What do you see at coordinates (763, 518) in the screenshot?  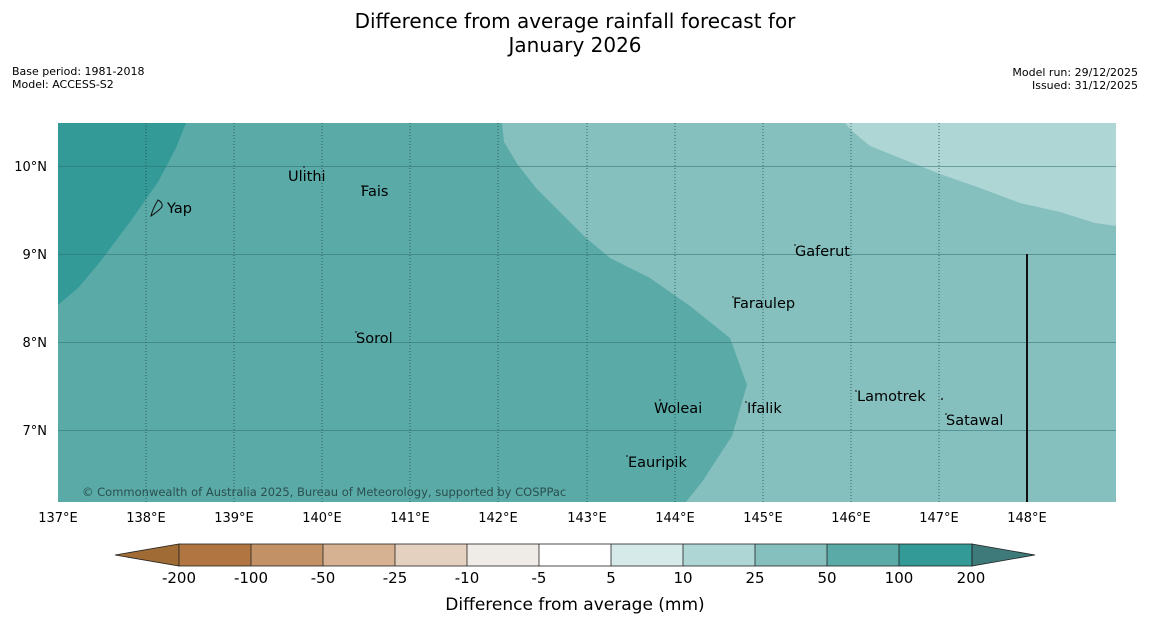 I see `lon-label-145e: 145°E` at bounding box center [763, 518].